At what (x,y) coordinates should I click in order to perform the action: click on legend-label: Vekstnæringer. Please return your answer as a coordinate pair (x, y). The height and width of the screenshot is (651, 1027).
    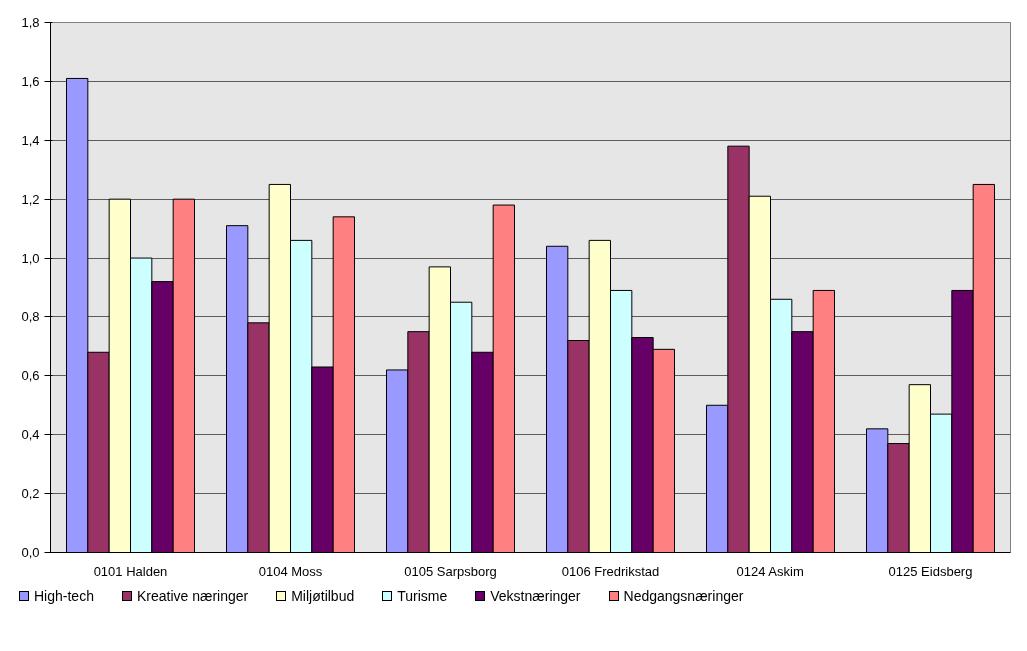
    Looking at the image, I should click on (535, 596).